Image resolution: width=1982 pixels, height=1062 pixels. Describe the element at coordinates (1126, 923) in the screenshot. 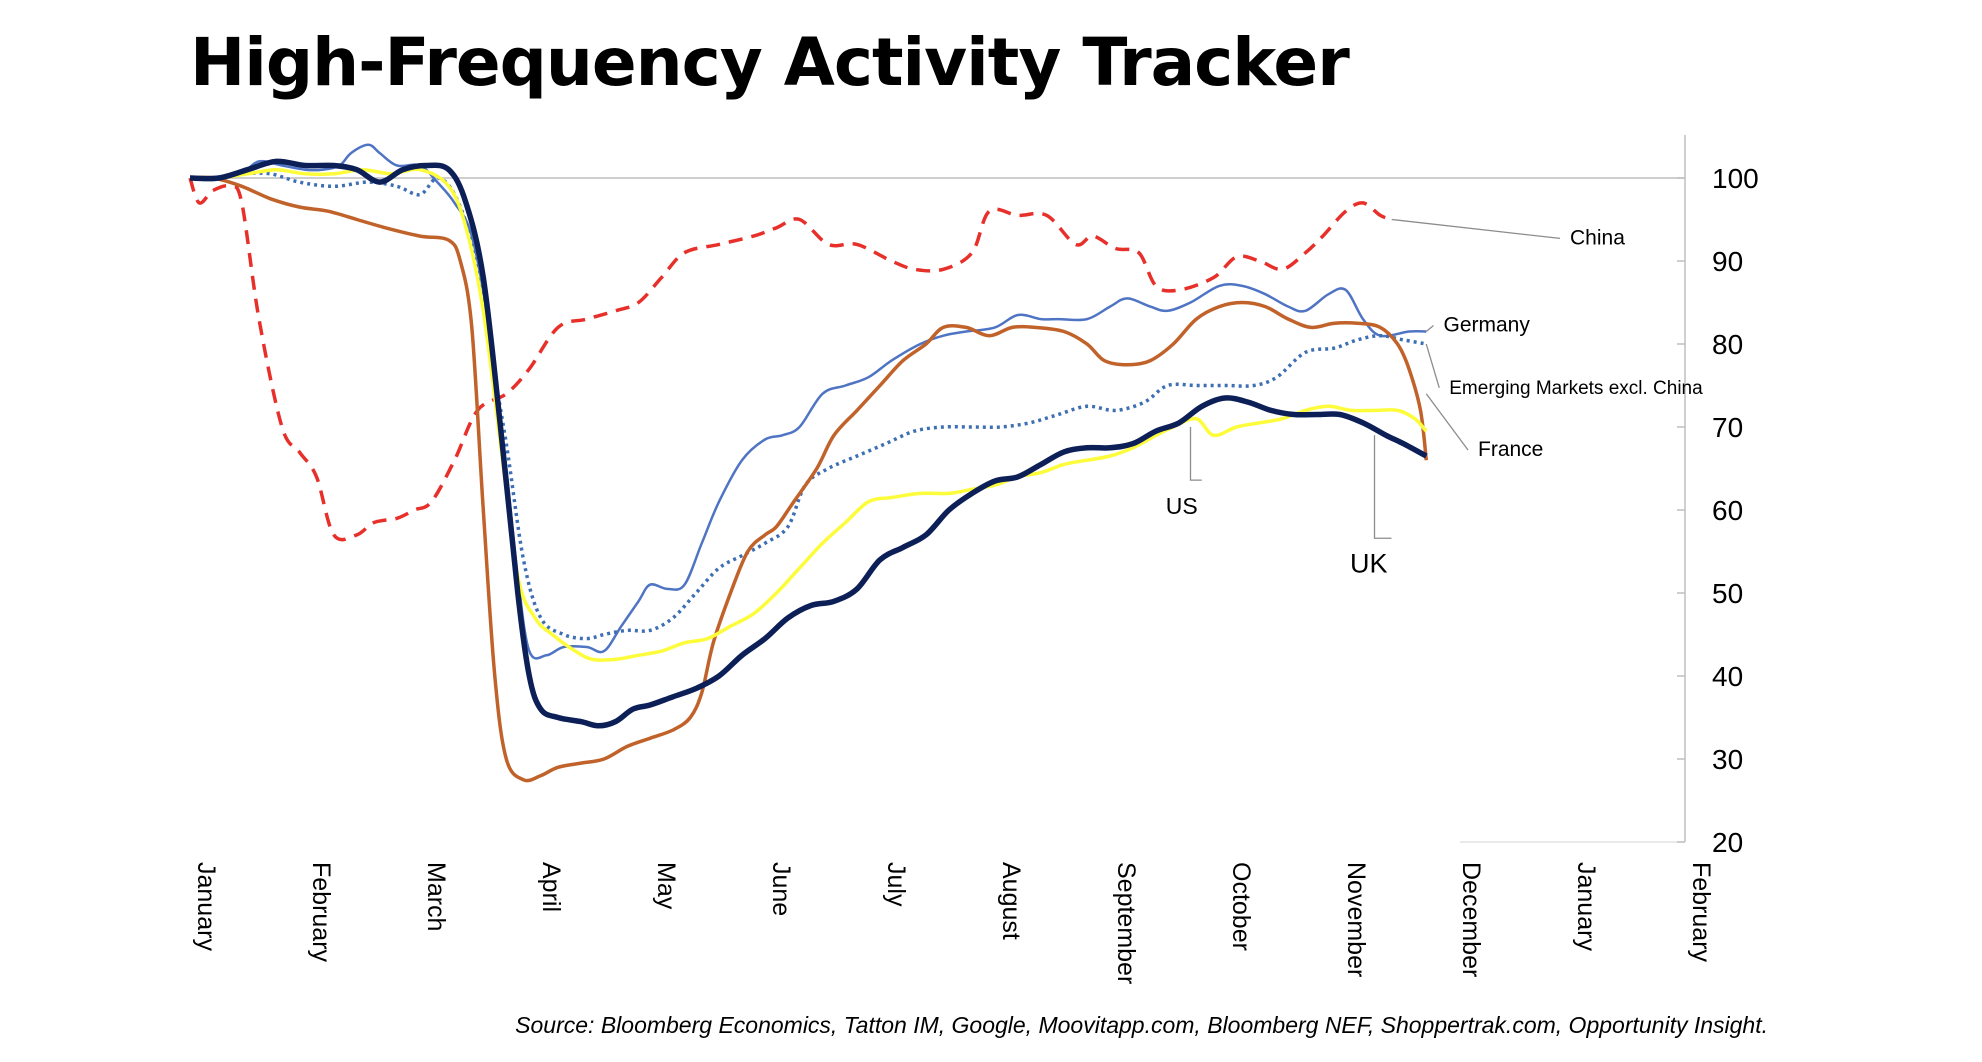

I see `x-tick-label-8: September` at that location.